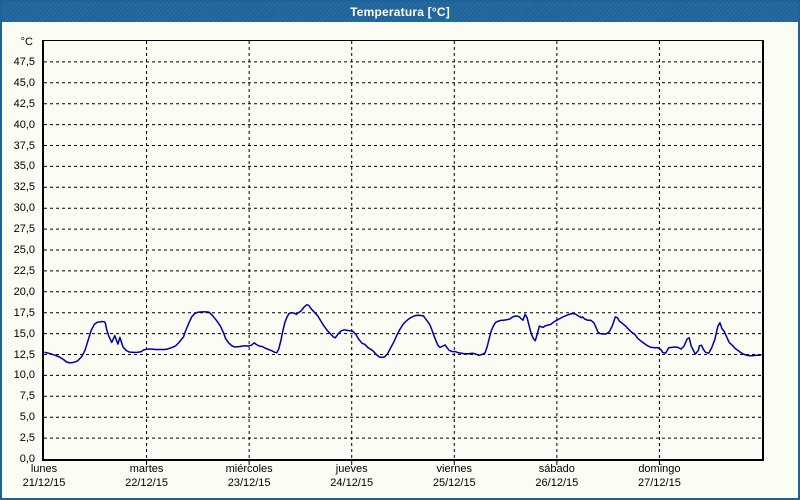  I want to click on y-tick-label: 22,5, so click(24, 270).